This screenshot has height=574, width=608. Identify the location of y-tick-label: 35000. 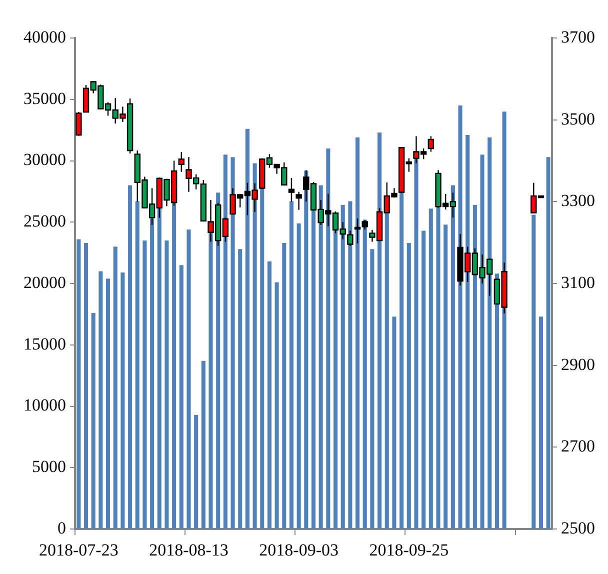
(45, 98).